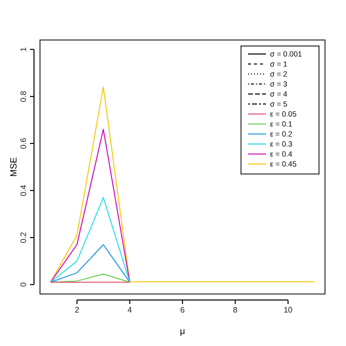 The height and width of the screenshot is (346, 346). I want to click on y-tick-label: 0.2, so click(23, 237).